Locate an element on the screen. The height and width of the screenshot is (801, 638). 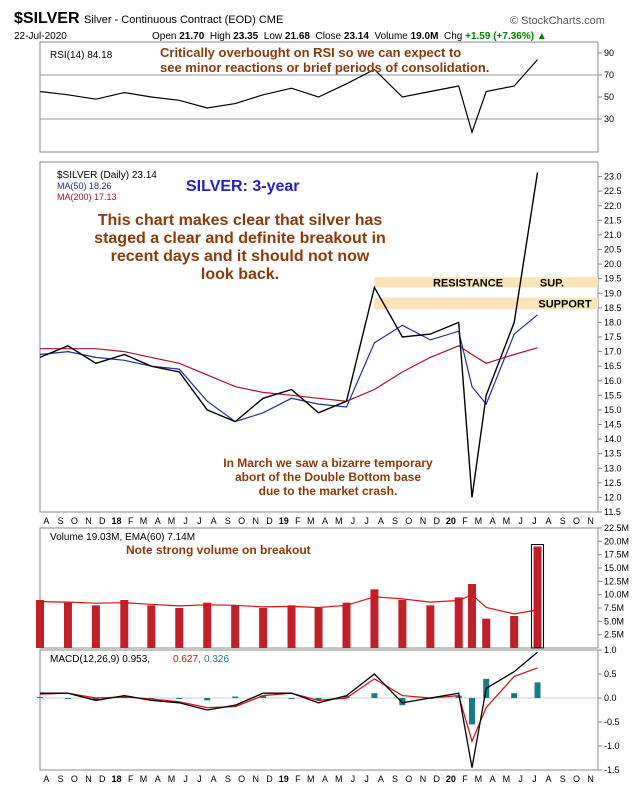
price-annotation-2-line-3: due to the market crash. is located at coordinates (328, 491).